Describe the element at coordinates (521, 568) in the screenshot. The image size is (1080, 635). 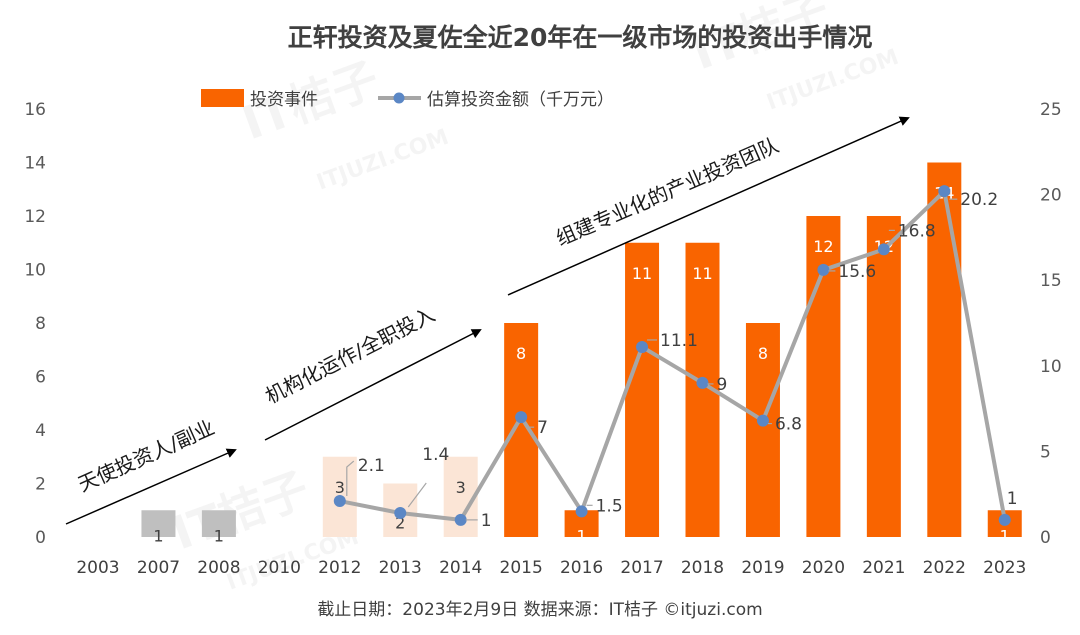
I see `x-tick-label: 2015` at that location.